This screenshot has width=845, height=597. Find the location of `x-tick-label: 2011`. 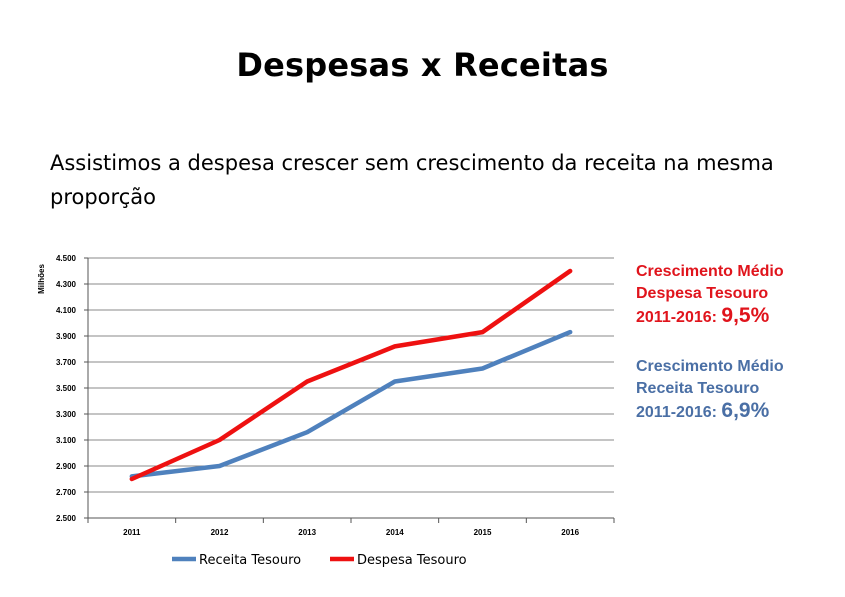

x-tick-label: 2011 is located at coordinates (132, 532).